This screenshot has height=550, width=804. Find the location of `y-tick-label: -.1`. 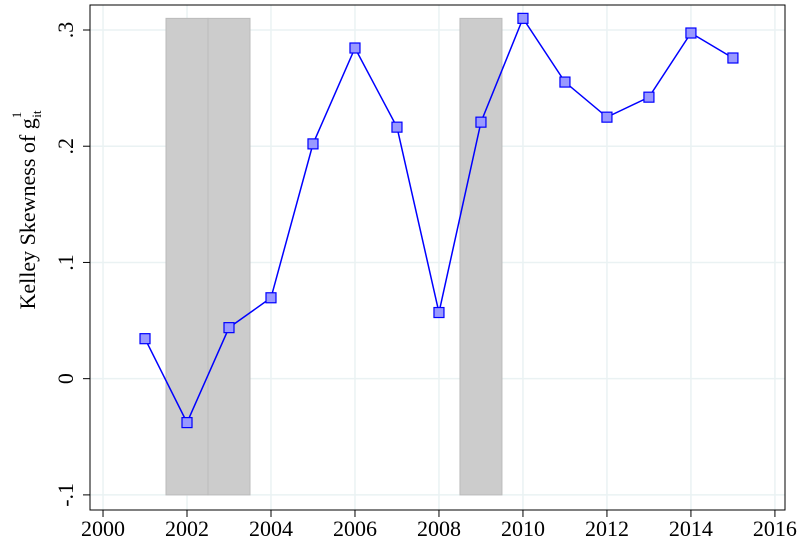

y-tick-label: -.1 is located at coordinates (65, 495).